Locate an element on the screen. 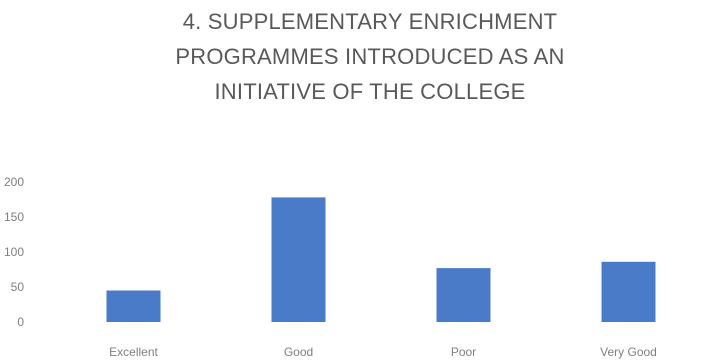 The image size is (722, 363). y-tick-label: 150 is located at coordinates (14, 217).